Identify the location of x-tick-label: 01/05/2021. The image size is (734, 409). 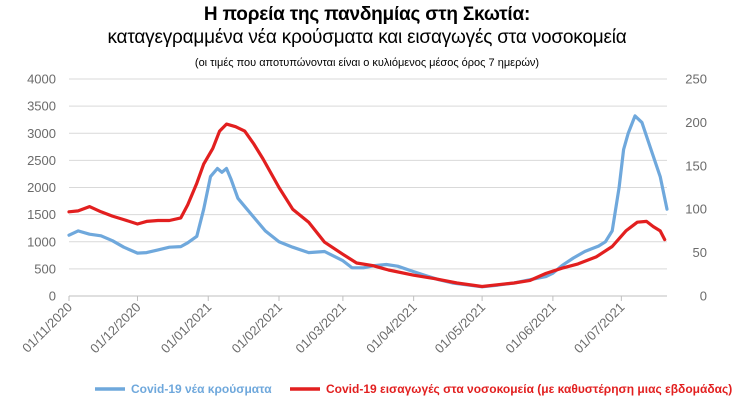
(460, 328).